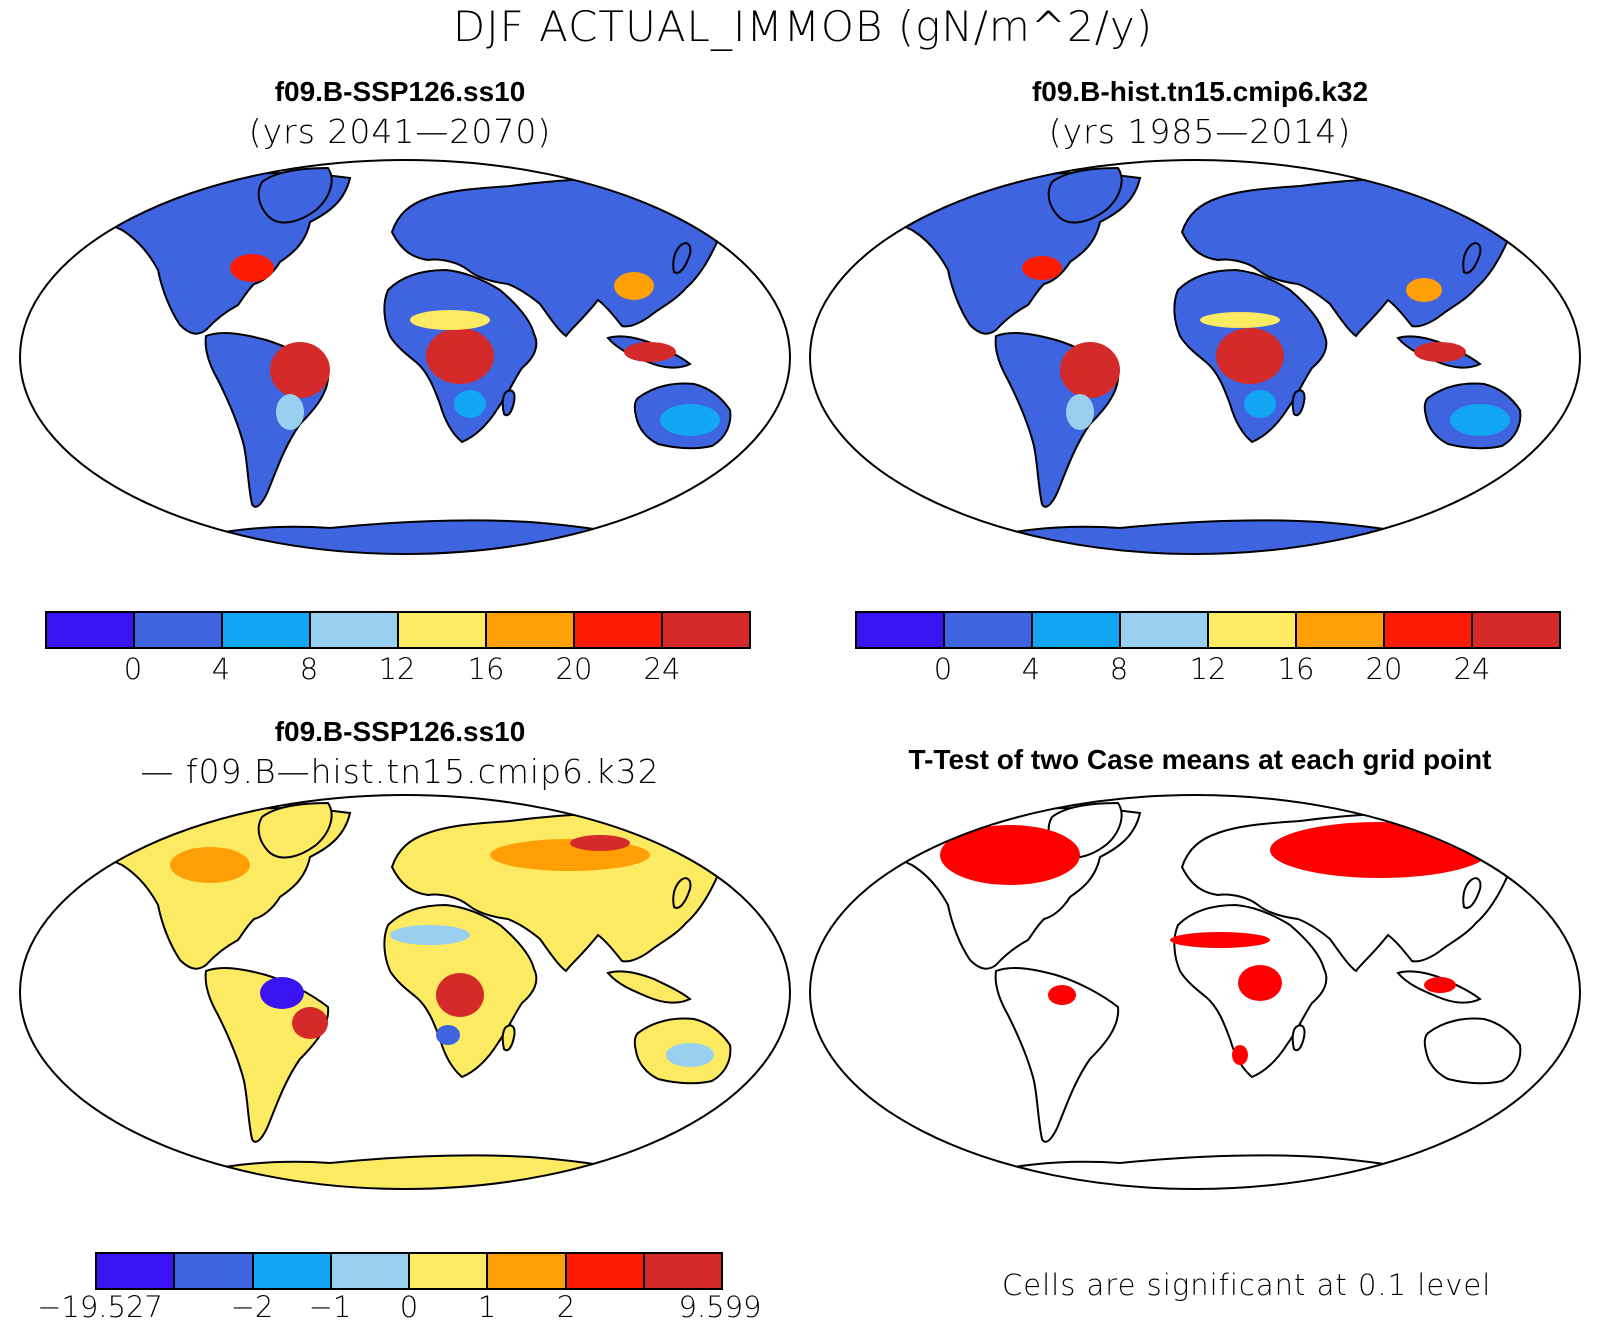 This screenshot has width=1606, height=1324. Describe the element at coordinates (1200, 131) in the screenshot. I see `panel-2-subtitle: (yrs 1985—2014)` at that location.